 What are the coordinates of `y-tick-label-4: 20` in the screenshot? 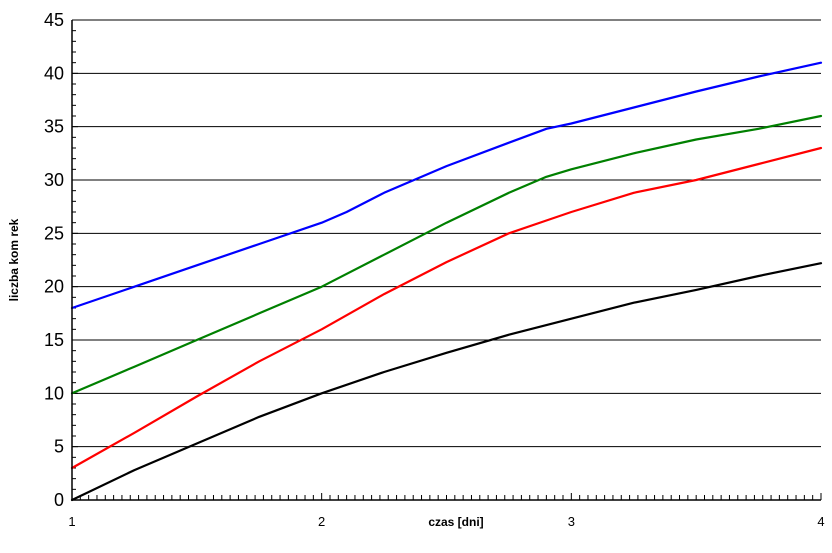 It's located at (54, 287).